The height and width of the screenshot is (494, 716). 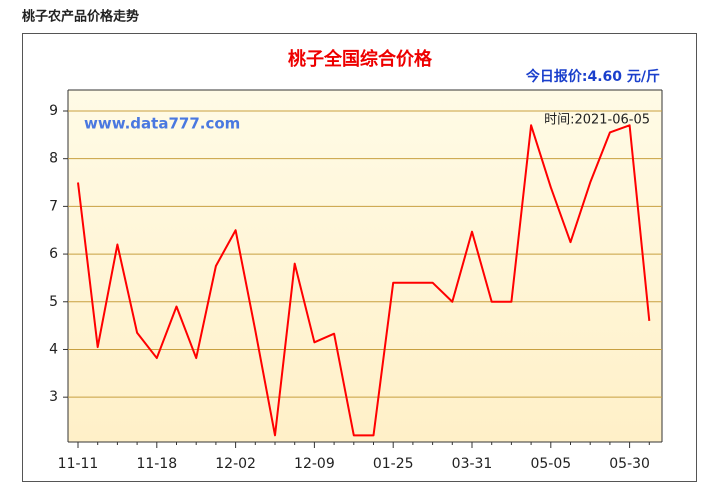 What do you see at coordinates (592, 76) in the screenshot?
I see `chart-subtitle: 今日报价:4.60 元/斤` at bounding box center [592, 76].